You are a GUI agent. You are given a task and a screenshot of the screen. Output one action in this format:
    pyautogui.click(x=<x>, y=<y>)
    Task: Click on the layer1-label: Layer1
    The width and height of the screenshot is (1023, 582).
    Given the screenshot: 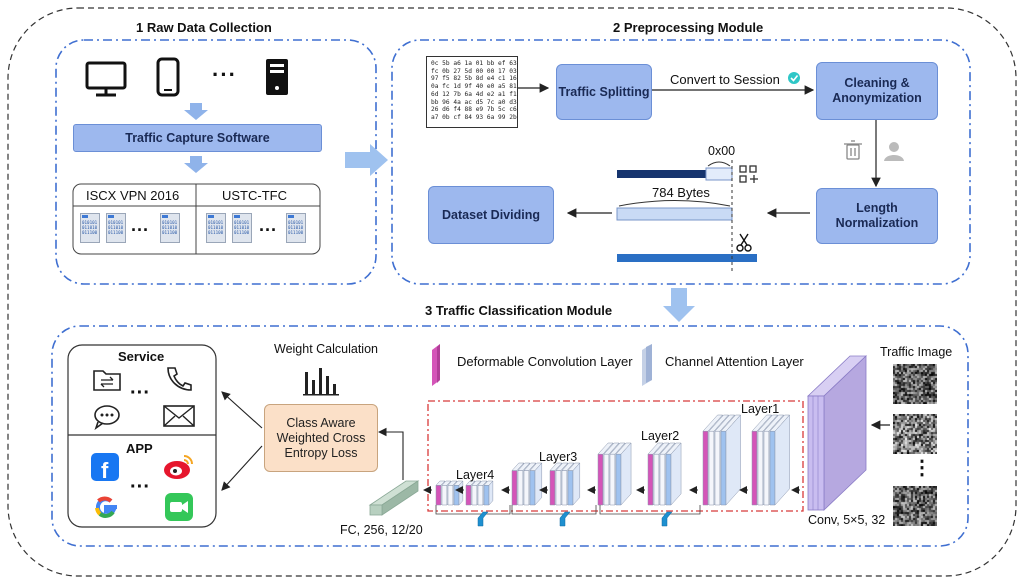 What is the action you would take?
    pyautogui.click(x=760, y=409)
    